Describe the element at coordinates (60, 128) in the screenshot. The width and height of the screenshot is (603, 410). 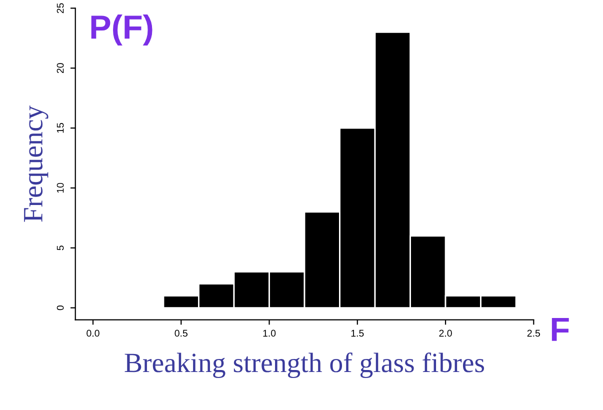
I see `y-tick-label: 15` at that location.